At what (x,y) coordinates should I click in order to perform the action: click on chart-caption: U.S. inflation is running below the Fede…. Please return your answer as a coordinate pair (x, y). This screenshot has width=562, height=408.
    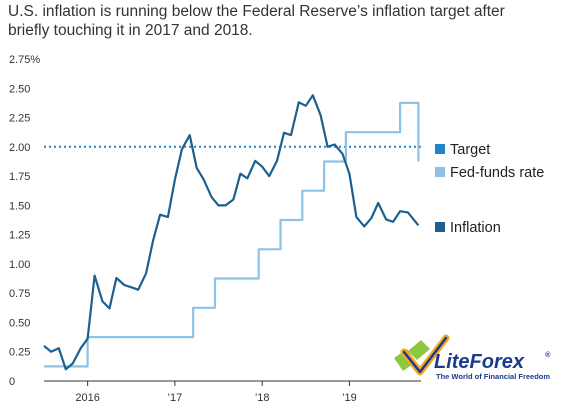
    Looking at the image, I should click on (256, 21).